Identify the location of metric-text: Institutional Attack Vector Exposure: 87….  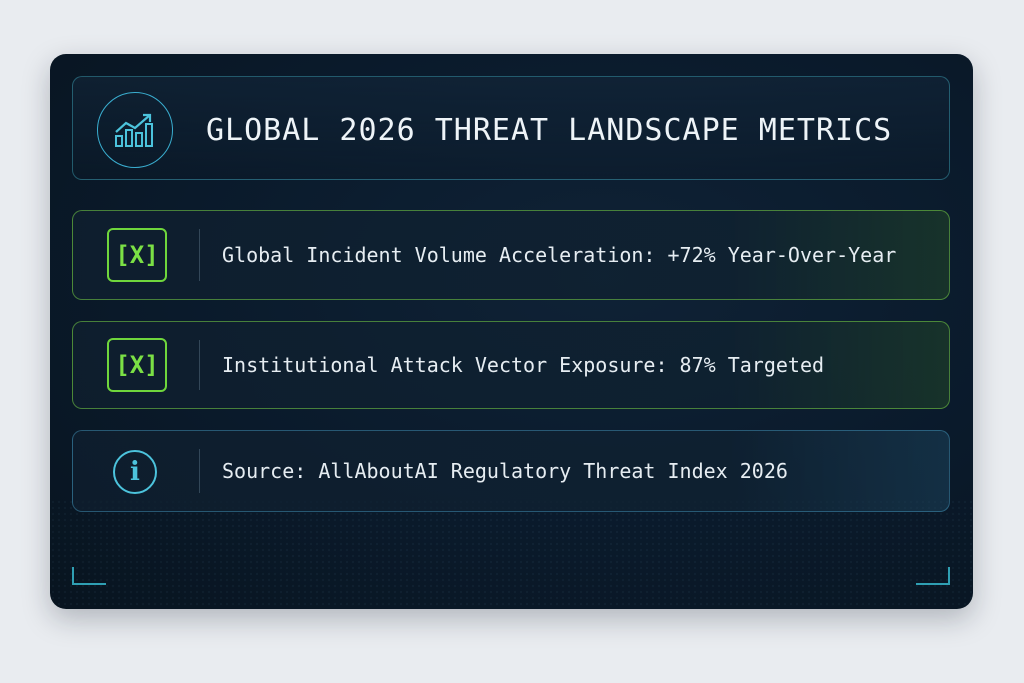
(523, 365).